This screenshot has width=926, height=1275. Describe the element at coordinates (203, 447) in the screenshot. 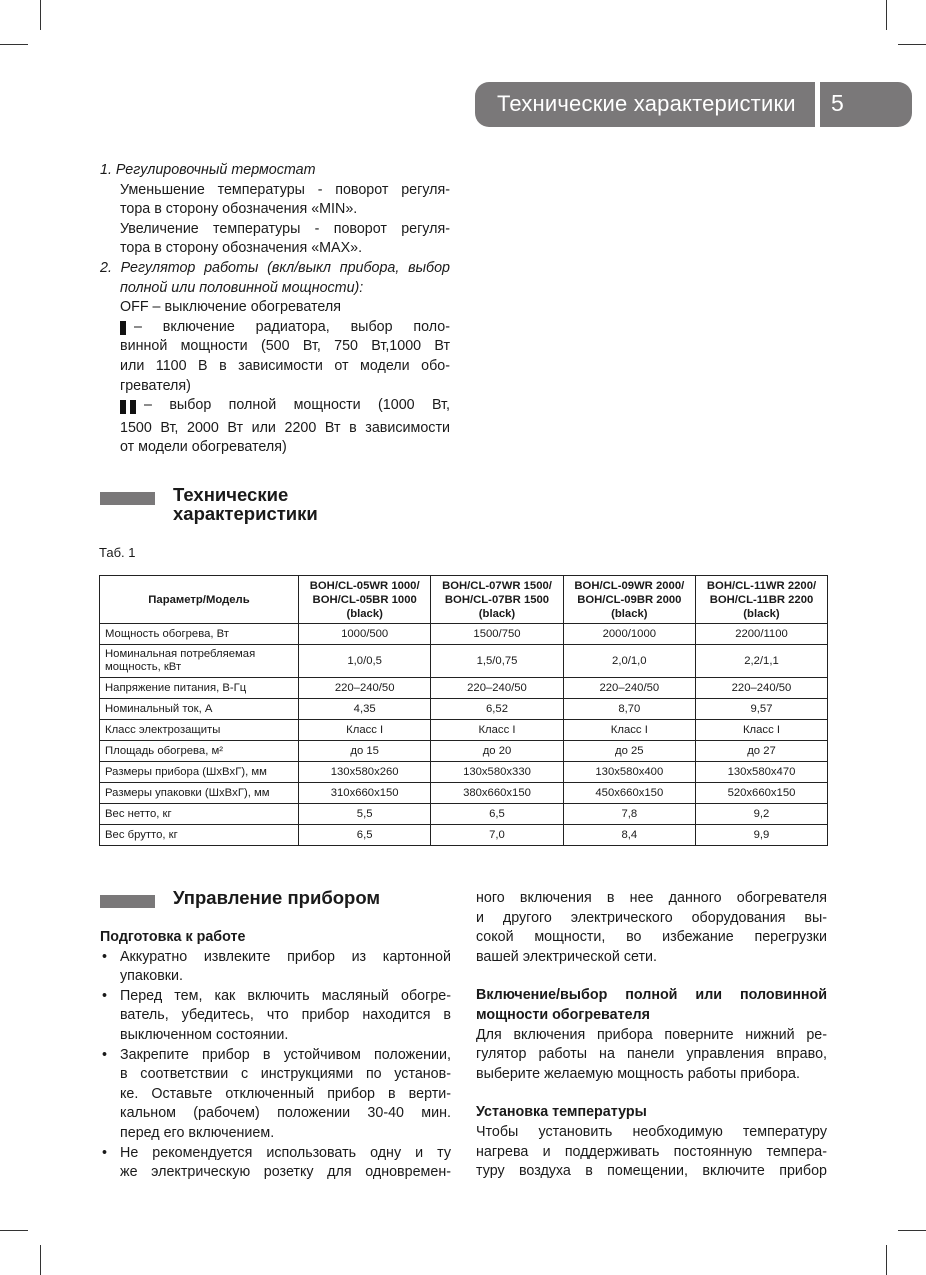

I see `text-line: от модели обогревателя)` at that location.